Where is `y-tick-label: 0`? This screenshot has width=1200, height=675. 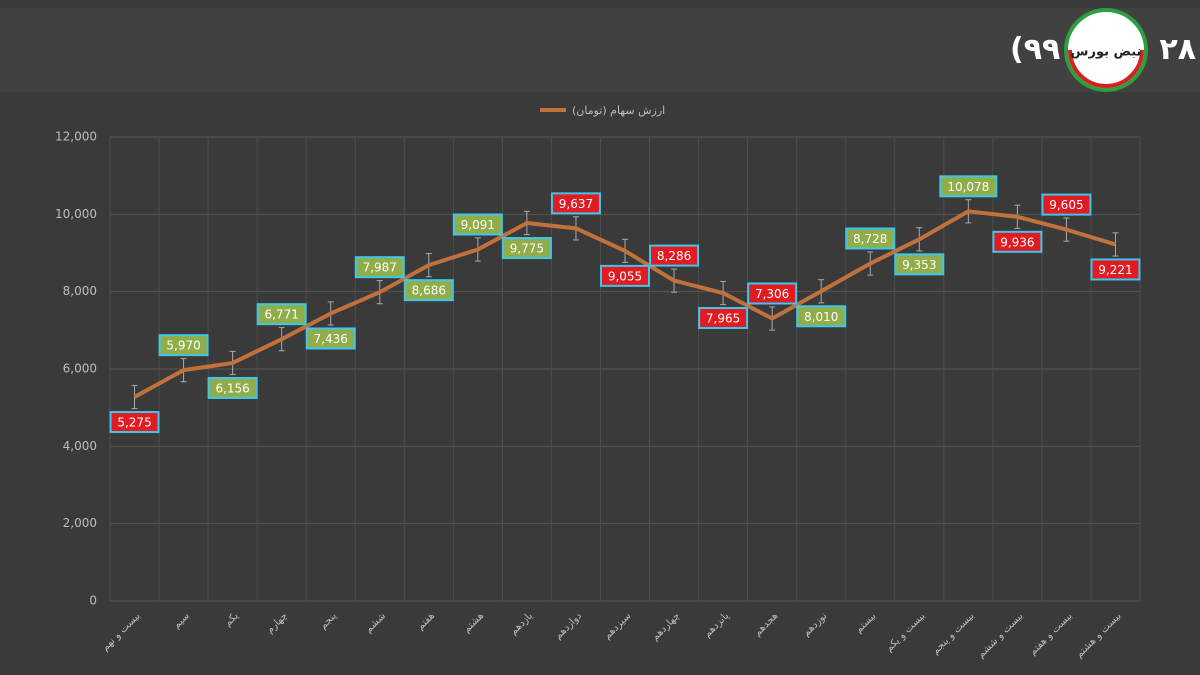 y-tick-label: 0 is located at coordinates (93, 601).